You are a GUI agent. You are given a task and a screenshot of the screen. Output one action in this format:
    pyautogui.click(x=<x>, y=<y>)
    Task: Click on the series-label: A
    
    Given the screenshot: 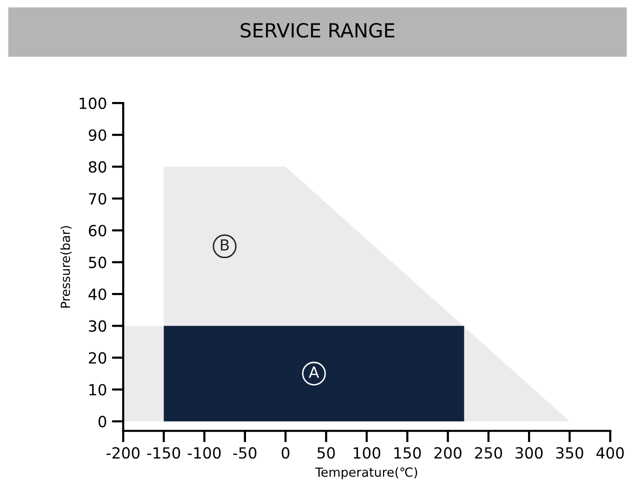 What is the action you would take?
    pyautogui.click(x=314, y=372)
    